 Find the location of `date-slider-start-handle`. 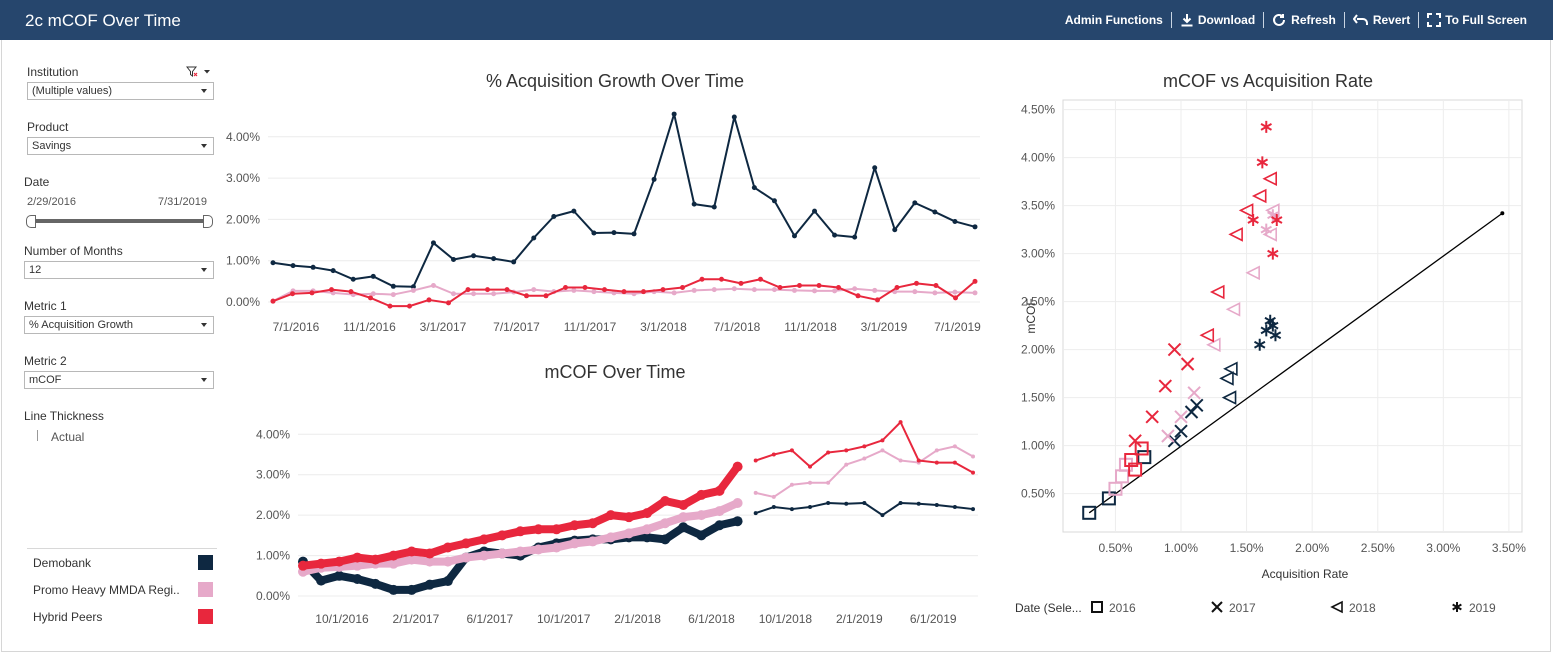

date-slider-start-handle is located at coordinates (31, 221).